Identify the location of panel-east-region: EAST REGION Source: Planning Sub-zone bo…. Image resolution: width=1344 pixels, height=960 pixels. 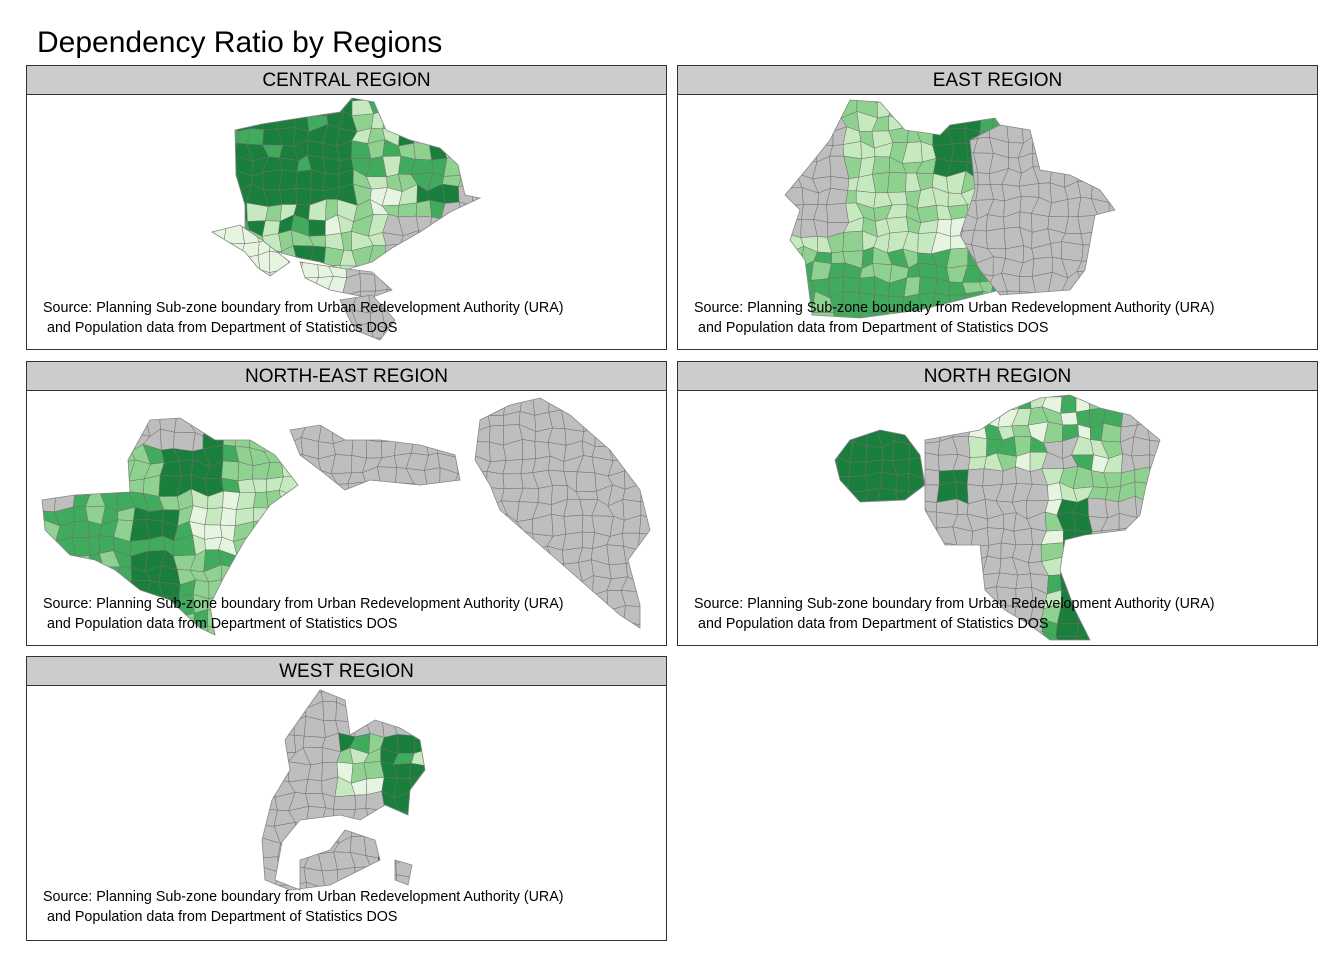
(997, 207).